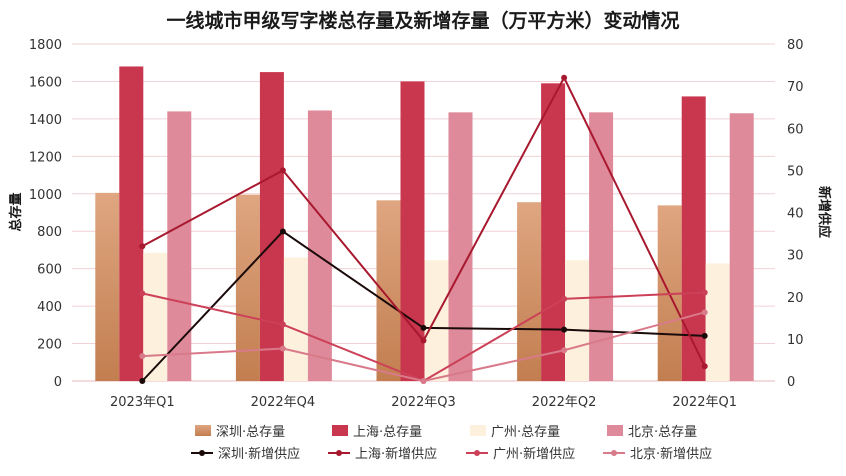  I want to click on y-axis-title: 总存量, so click(16, 211).